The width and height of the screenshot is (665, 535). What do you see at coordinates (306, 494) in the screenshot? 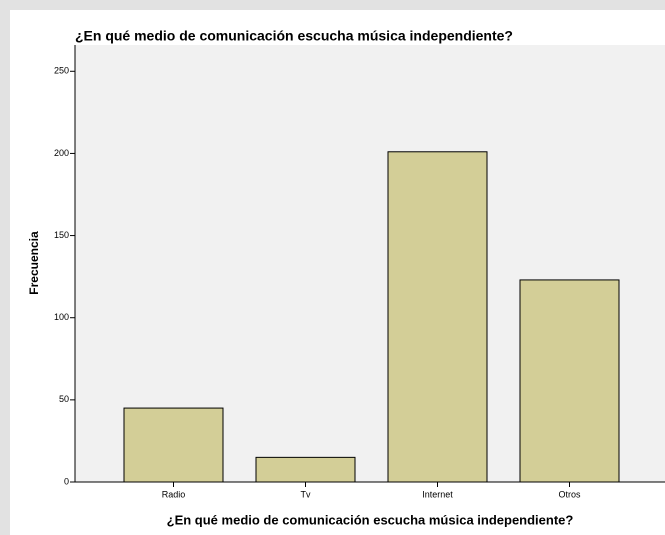
I see `x-tick-label: Tv` at bounding box center [306, 494].